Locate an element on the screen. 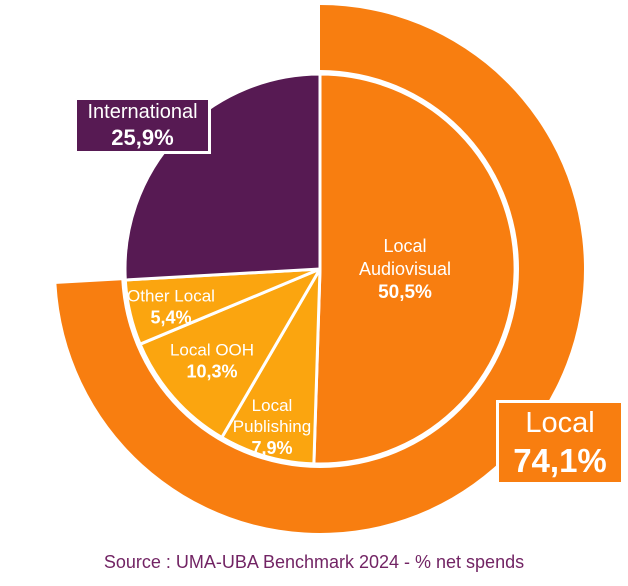 This screenshot has width=628, height=586. slice-local-ooh is located at coordinates (230, 353).